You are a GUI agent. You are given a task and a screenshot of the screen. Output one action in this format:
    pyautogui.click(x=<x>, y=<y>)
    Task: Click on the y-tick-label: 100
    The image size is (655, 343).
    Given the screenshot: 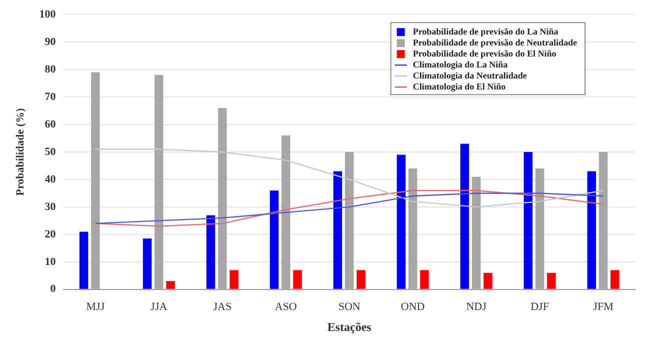 What is the action you would take?
    pyautogui.click(x=47, y=14)
    